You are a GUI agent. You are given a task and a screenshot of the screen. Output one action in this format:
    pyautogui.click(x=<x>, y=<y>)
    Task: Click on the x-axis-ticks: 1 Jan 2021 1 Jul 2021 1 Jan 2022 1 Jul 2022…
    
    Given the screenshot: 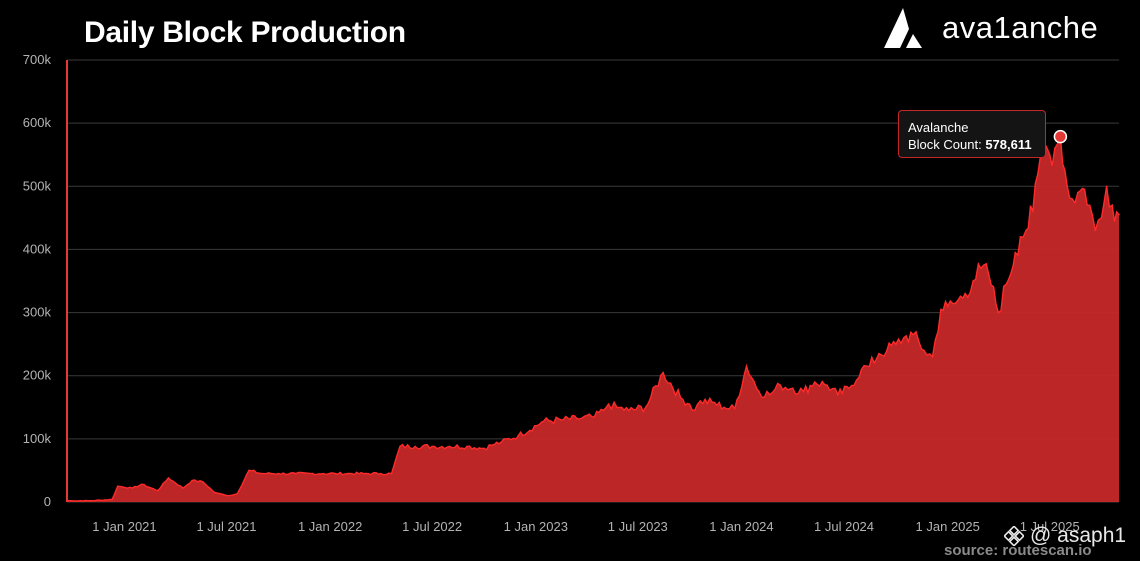 What is the action you would take?
    pyautogui.click(x=585, y=526)
    